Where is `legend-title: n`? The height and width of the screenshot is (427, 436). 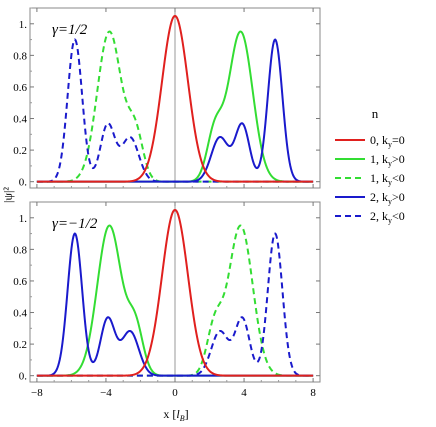 legend-title: n is located at coordinates (375, 113).